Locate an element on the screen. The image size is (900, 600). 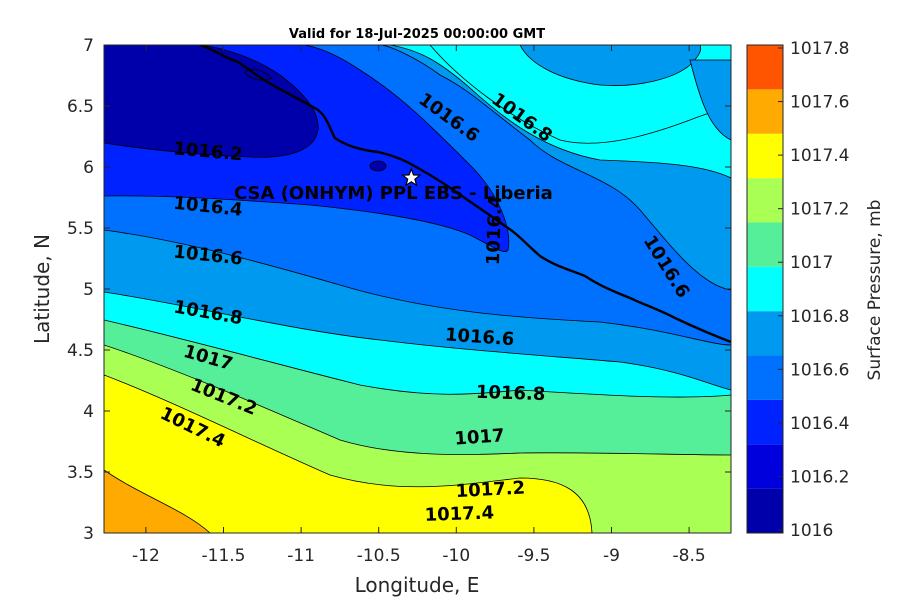
star-icon is located at coordinates (411, 177).